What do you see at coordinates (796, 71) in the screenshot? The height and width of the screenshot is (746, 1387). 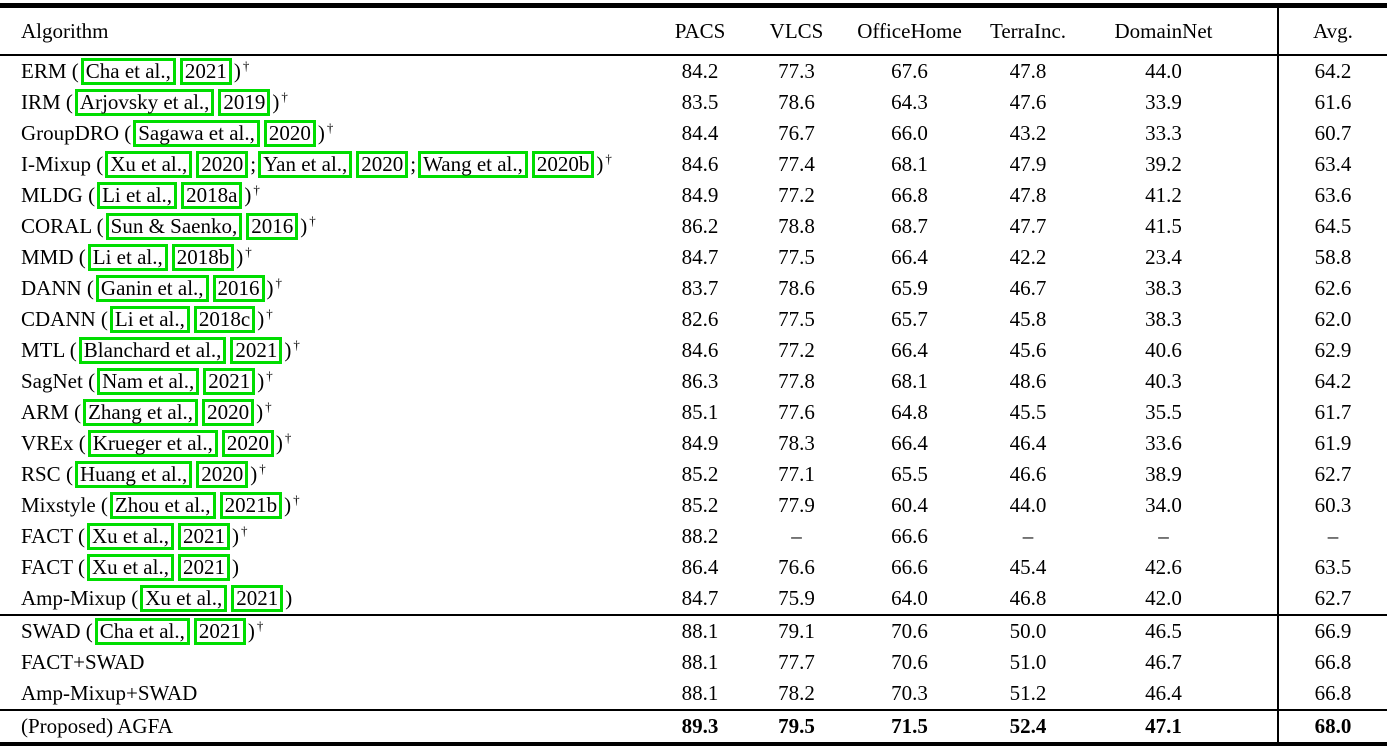 I see `score-cell: 77.3` at bounding box center [796, 71].